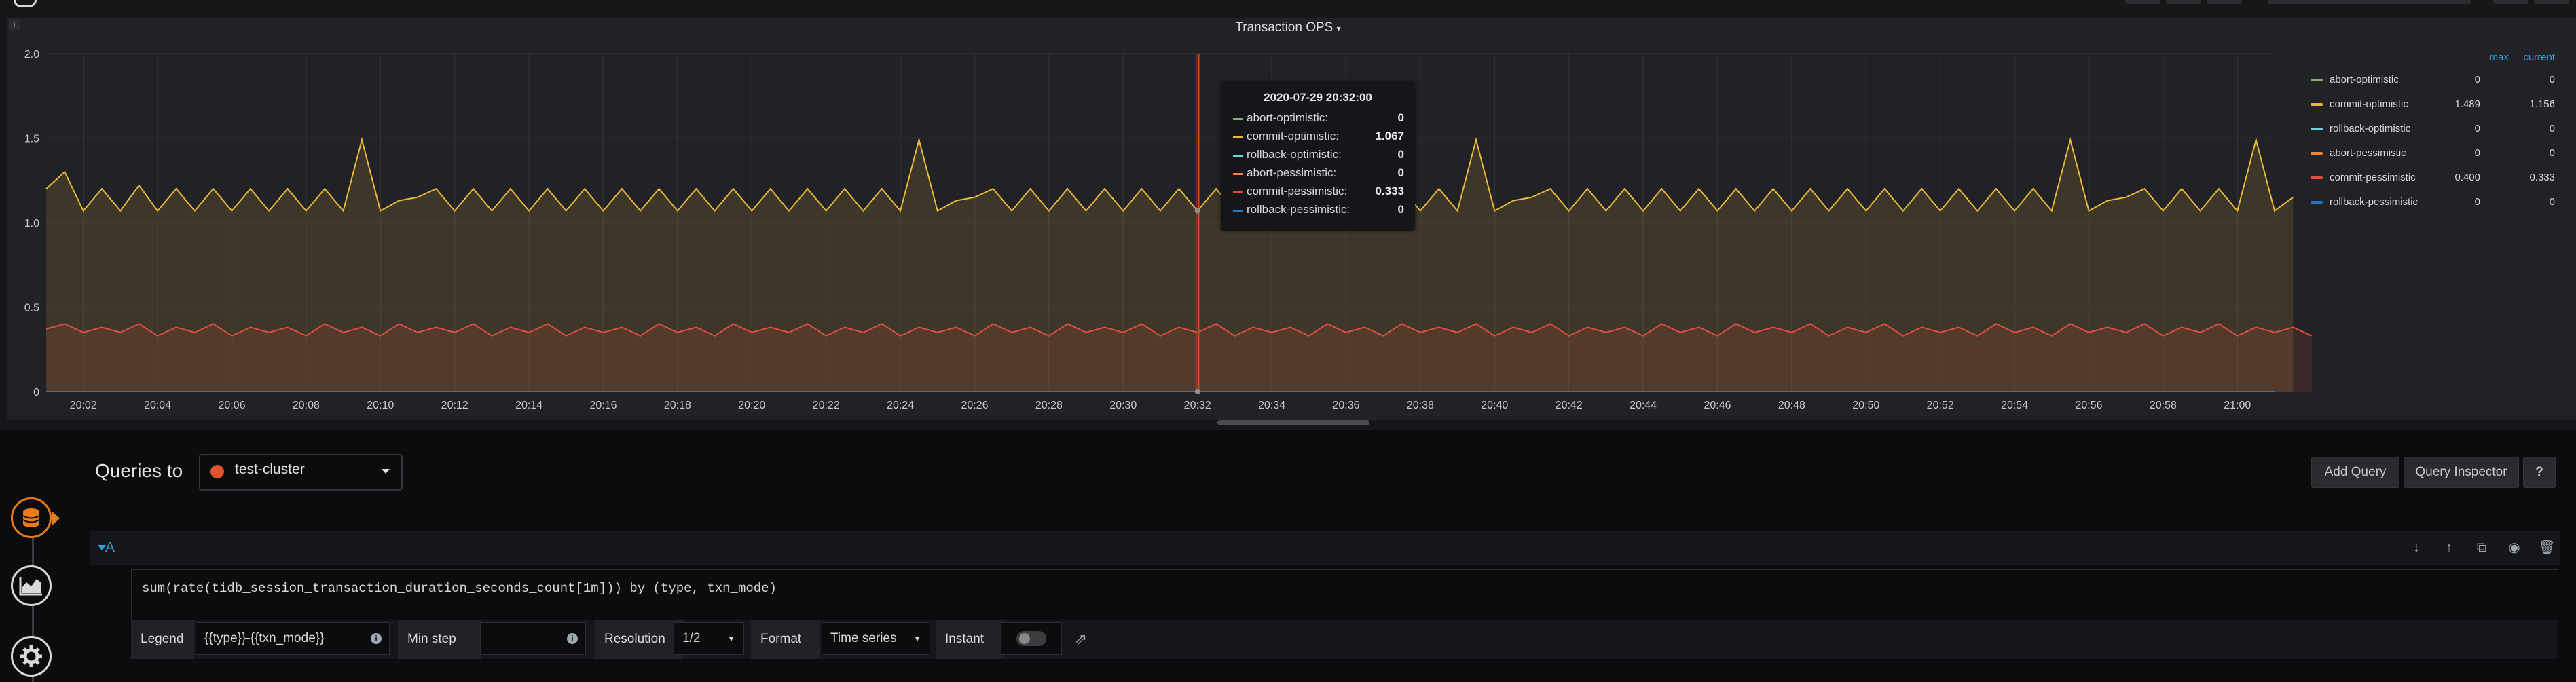 The image size is (2576, 682). Describe the element at coordinates (2369, 2) in the screenshot. I see `time-range-picker` at that location.